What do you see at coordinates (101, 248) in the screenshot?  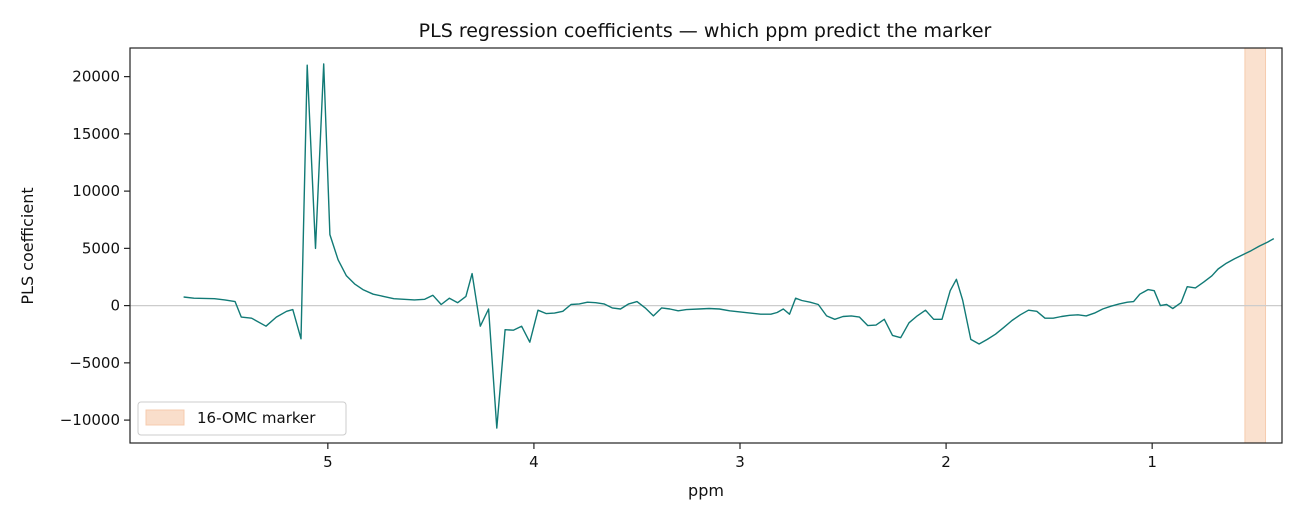 I see `y-tick-label: 5000` at bounding box center [101, 248].